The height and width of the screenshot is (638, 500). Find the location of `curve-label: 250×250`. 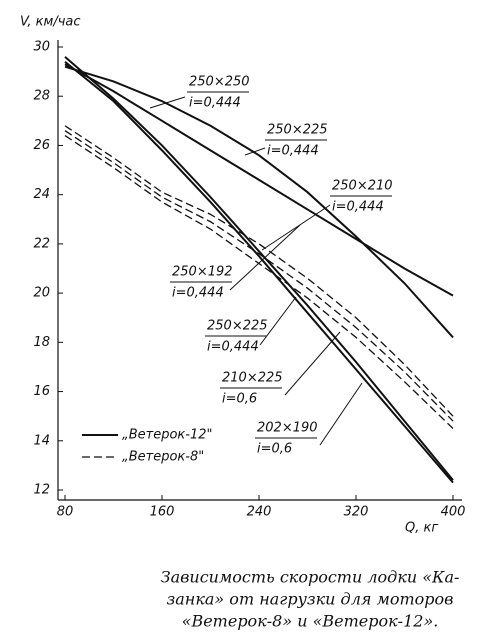

curve-label: 250×250 is located at coordinates (219, 82).